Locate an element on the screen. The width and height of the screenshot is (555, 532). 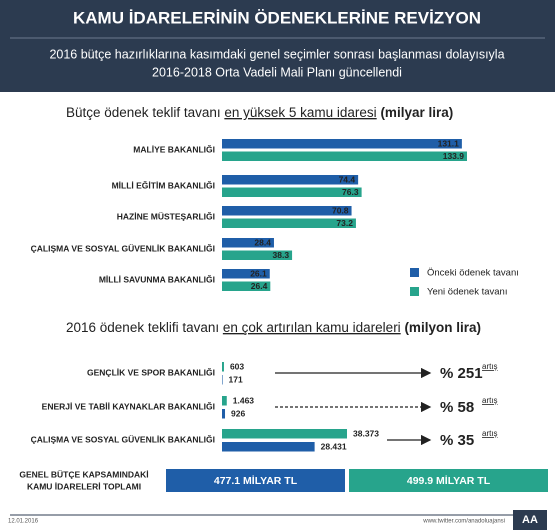
legend-label: Önceki ödenek tavanı is located at coordinates (473, 273).